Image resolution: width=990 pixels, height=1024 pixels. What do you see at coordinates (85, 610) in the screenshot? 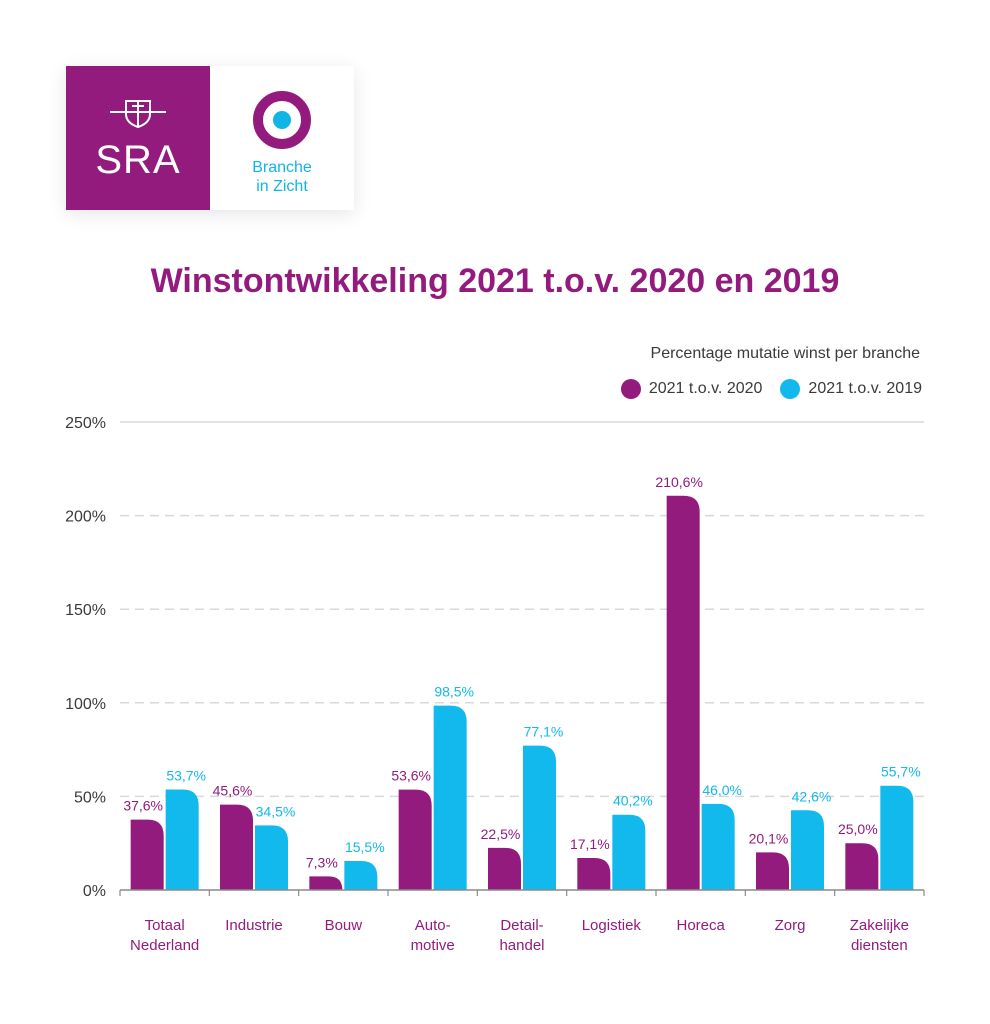
I see `y-tick-label: 150%` at bounding box center [85, 610].